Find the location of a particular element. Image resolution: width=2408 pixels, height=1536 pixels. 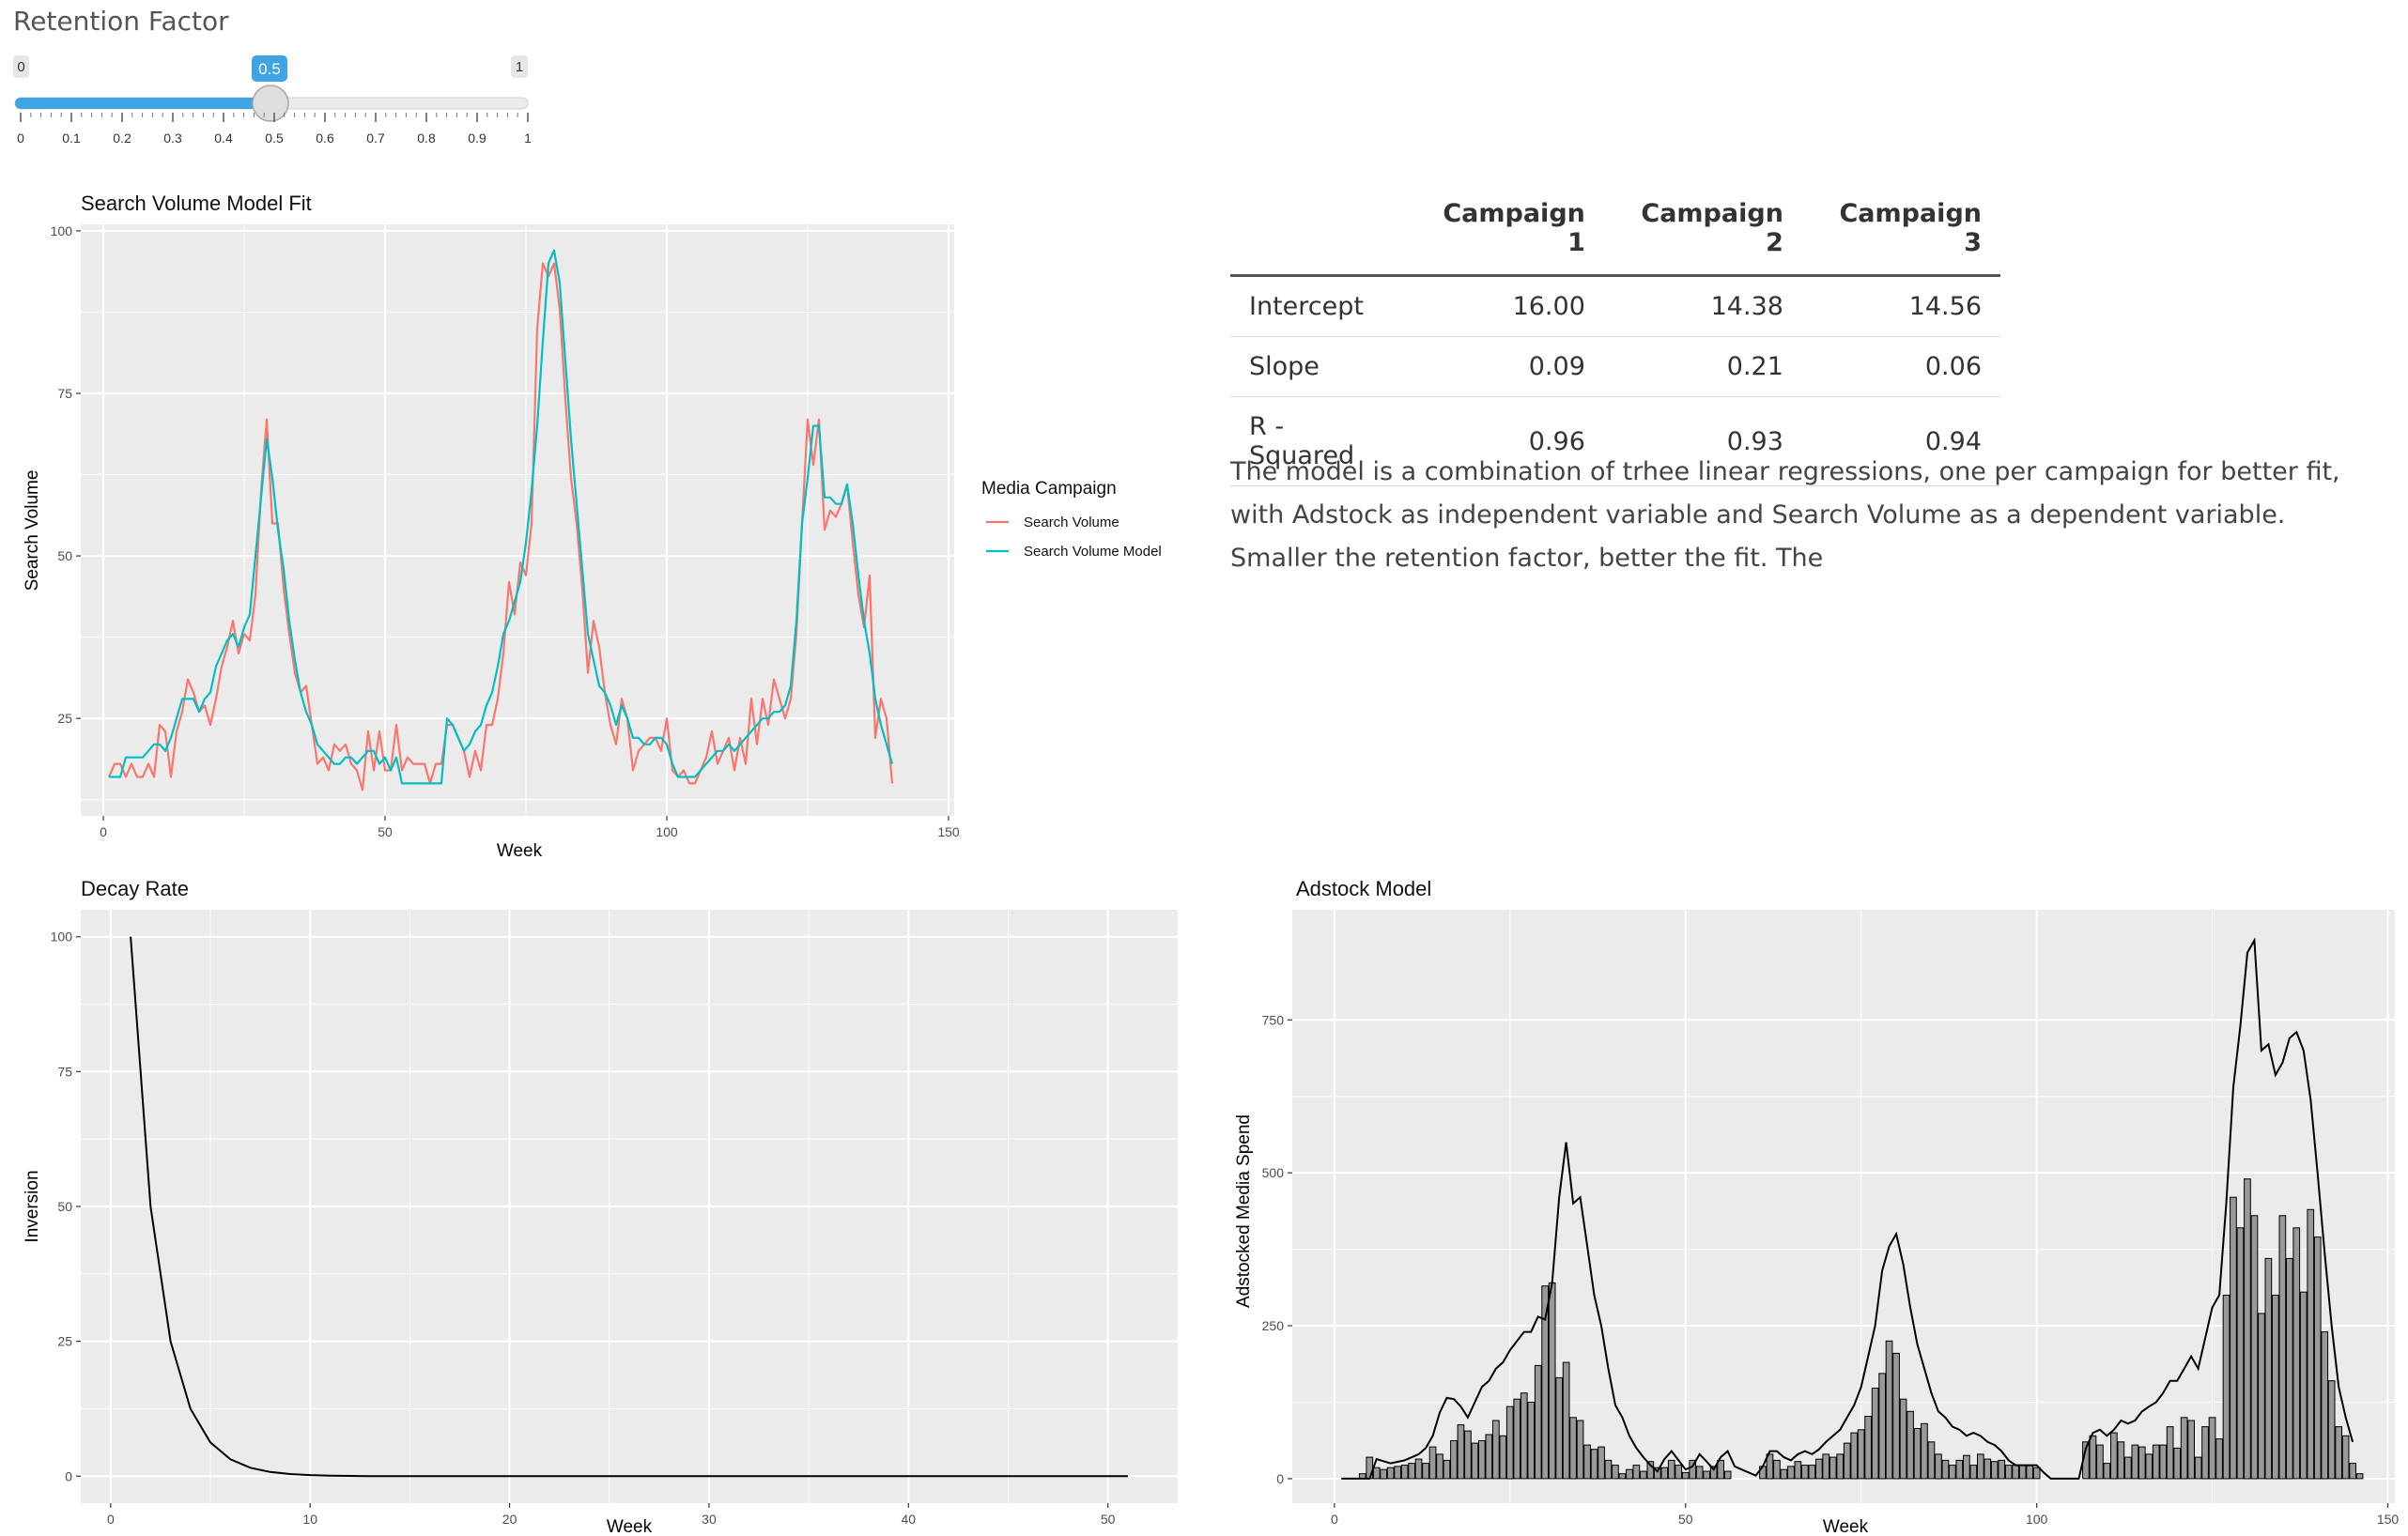

y-tick-label: 25 is located at coordinates (64, 1342).